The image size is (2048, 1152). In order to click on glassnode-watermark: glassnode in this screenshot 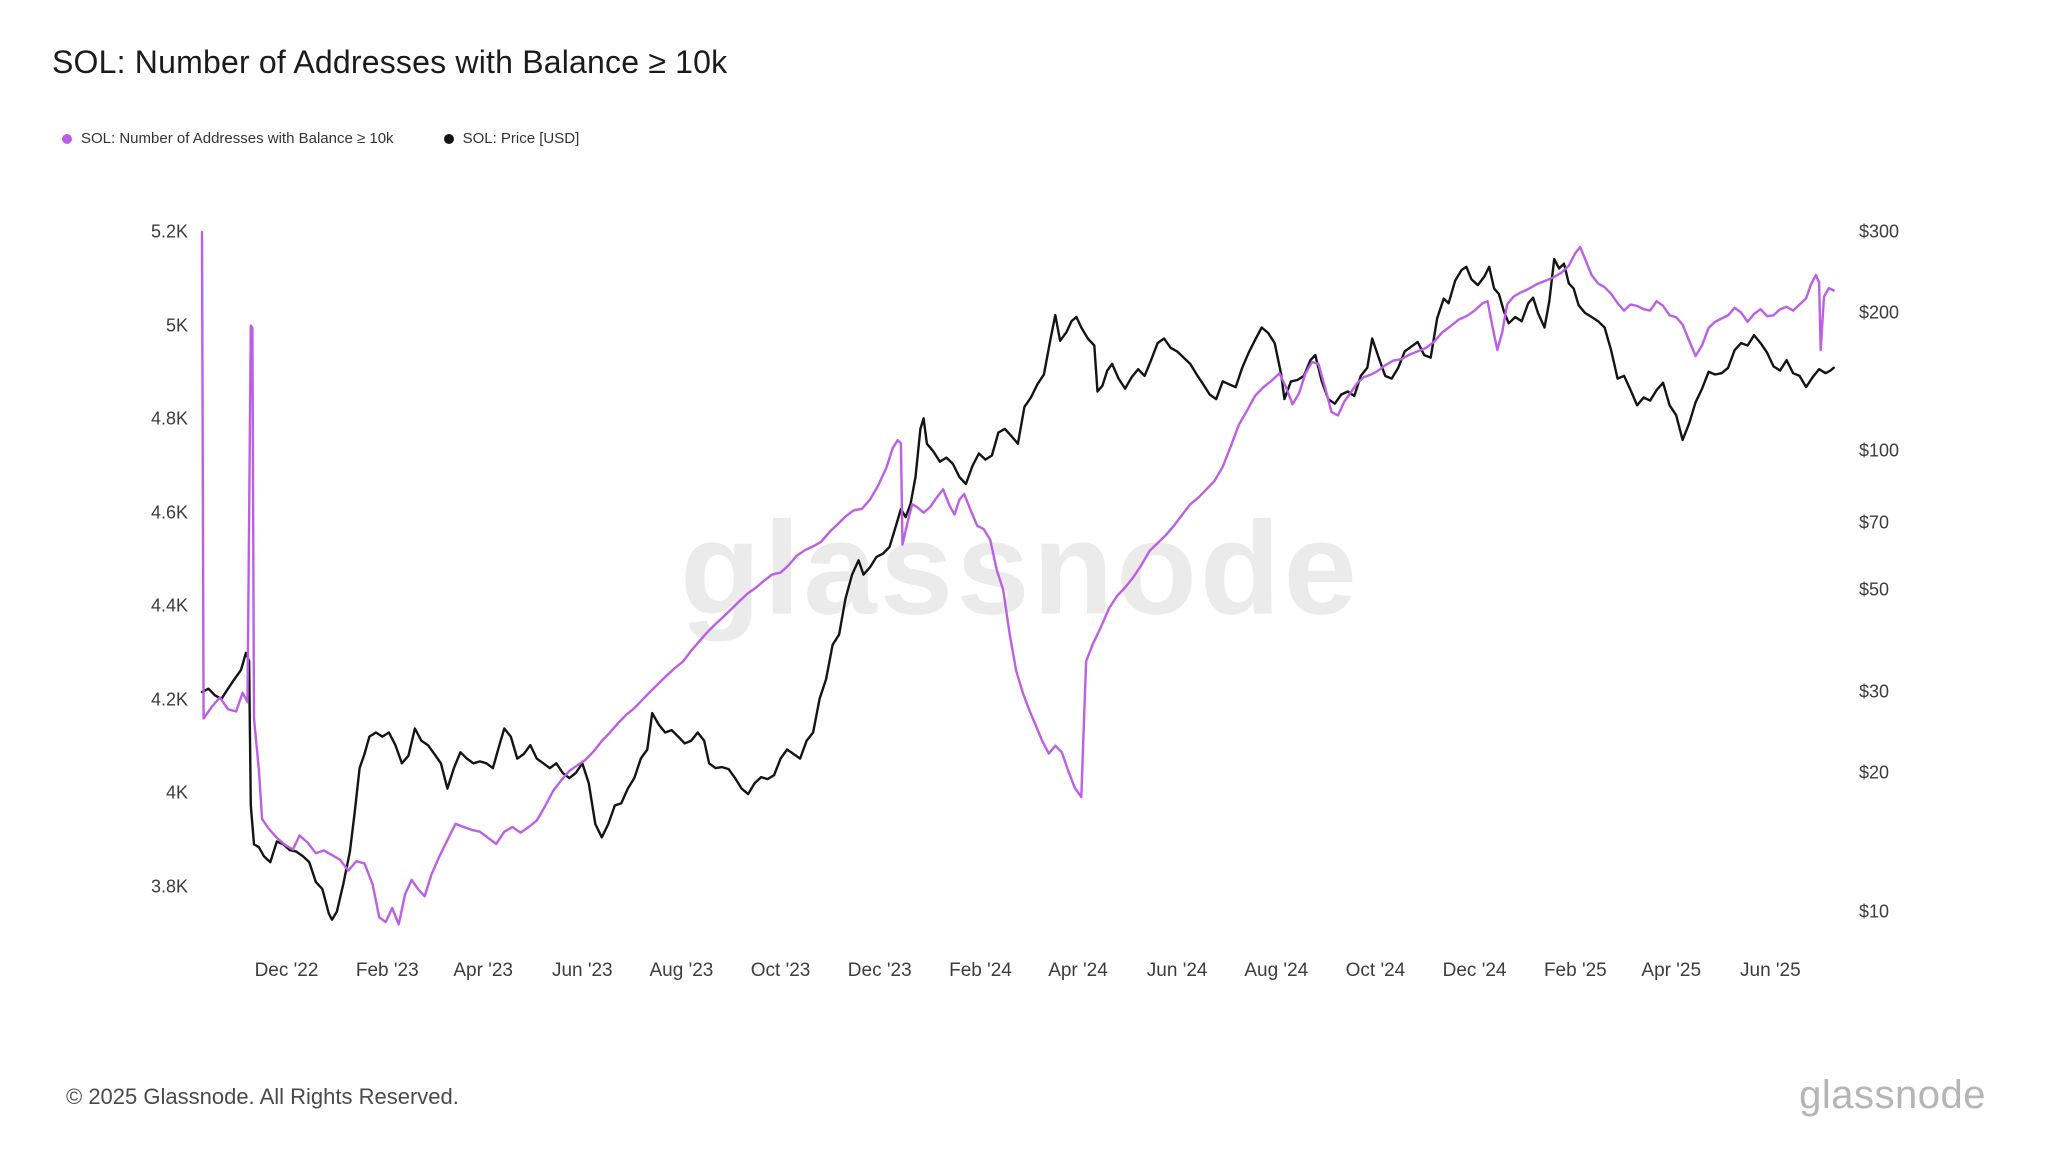, I will do `click(1020, 568)`.